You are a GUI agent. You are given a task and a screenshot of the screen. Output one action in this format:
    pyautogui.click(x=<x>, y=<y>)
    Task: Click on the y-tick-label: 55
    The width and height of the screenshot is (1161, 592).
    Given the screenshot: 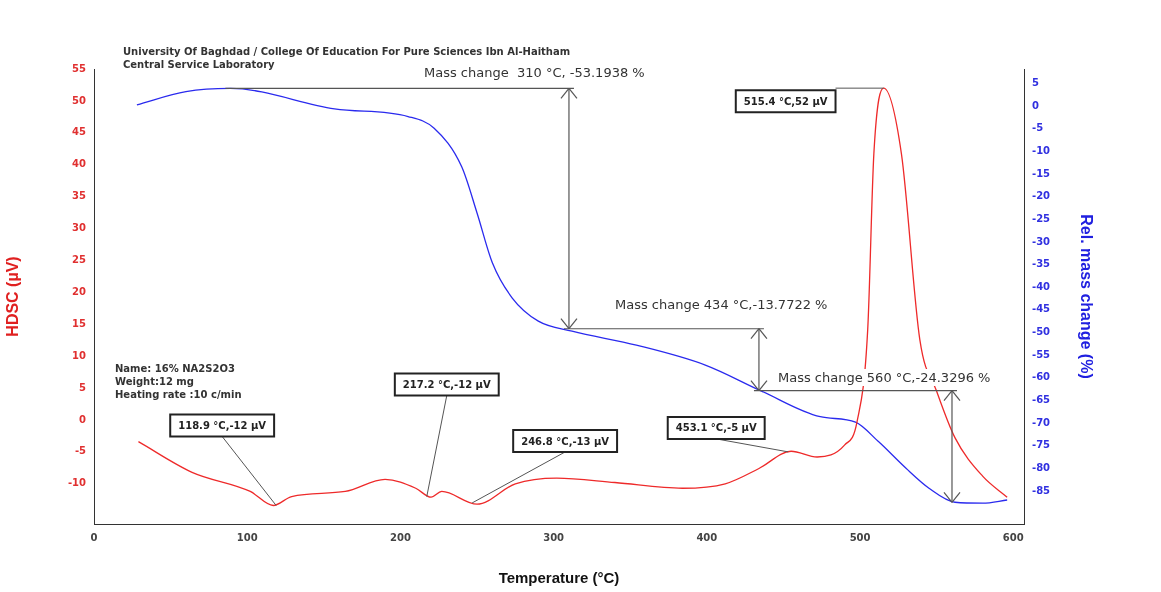 What is the action you would take?
    pyautogui.click(x=79, y=68)
    